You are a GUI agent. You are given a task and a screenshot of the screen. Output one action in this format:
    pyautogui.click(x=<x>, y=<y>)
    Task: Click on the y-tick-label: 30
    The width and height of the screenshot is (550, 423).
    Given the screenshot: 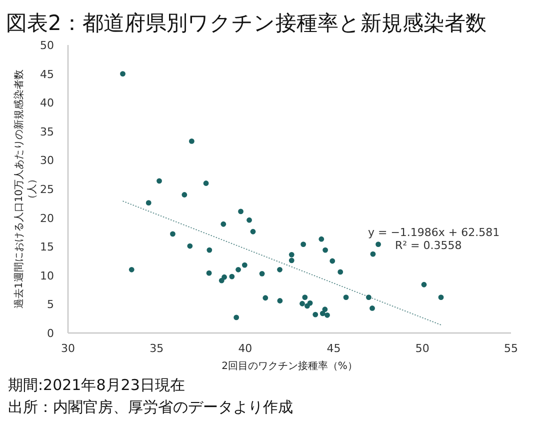 What is the action you would take?
    pyautogui.click(x=47, y=161)
    